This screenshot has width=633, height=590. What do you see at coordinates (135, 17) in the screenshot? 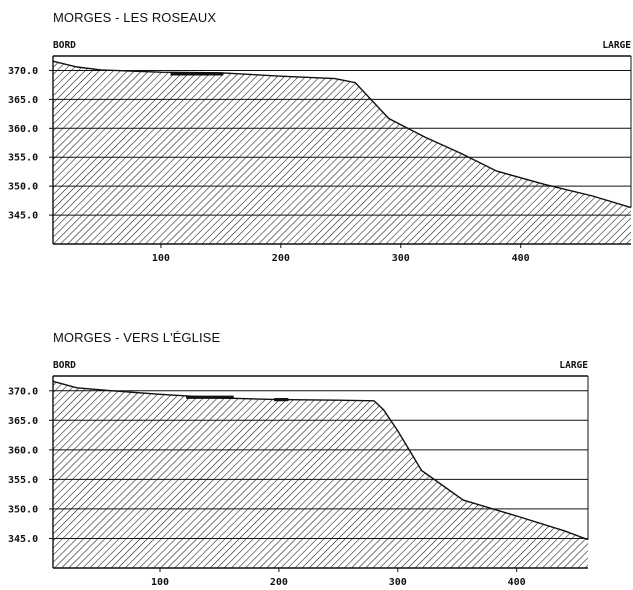
I see `chart-title: MORGES - LES ROSEAUX` at bounding box center [135, 17].